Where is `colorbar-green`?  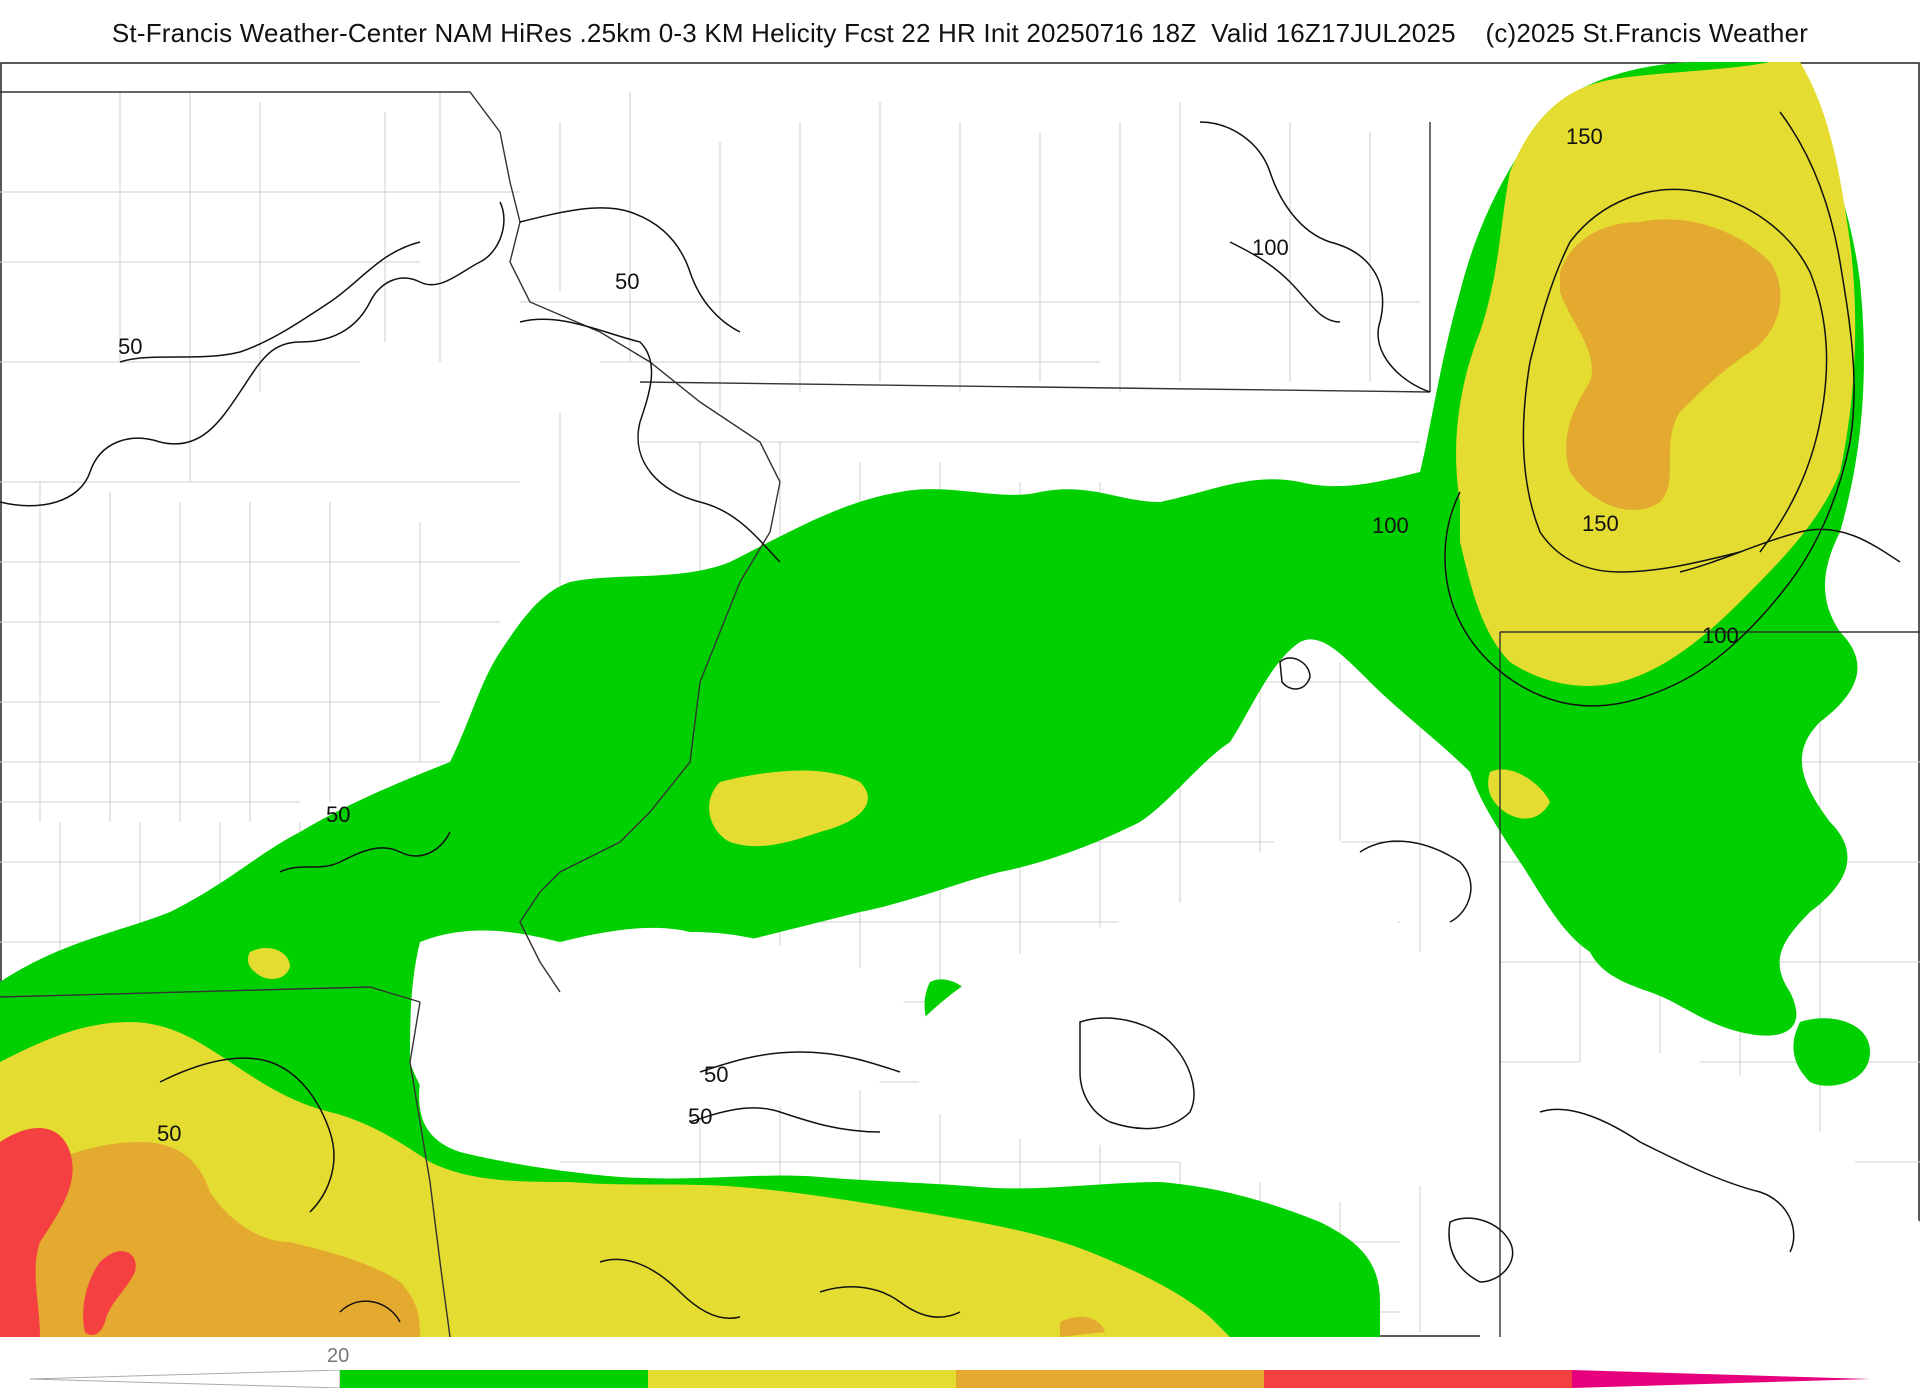 colorbar-green is located at coordinates (494, 1379).